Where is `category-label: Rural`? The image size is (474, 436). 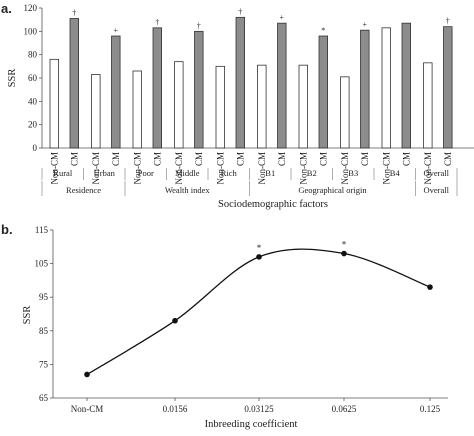
category-label: Rural is located at coordinates (63, 173).